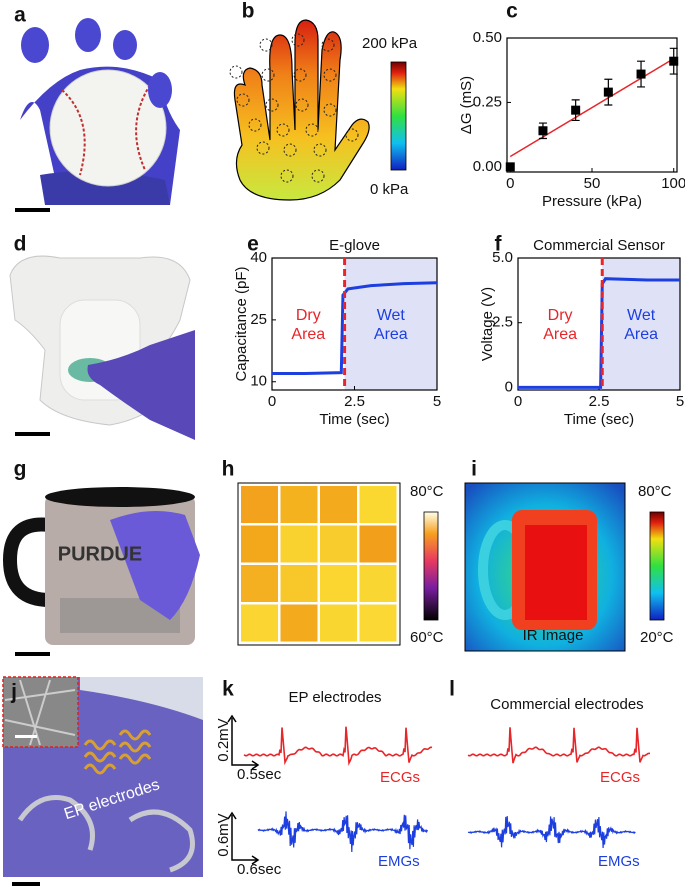 This screenshot has height=890, width=685. I want to click on scale-label: 0.2mV, so click(223, 739).